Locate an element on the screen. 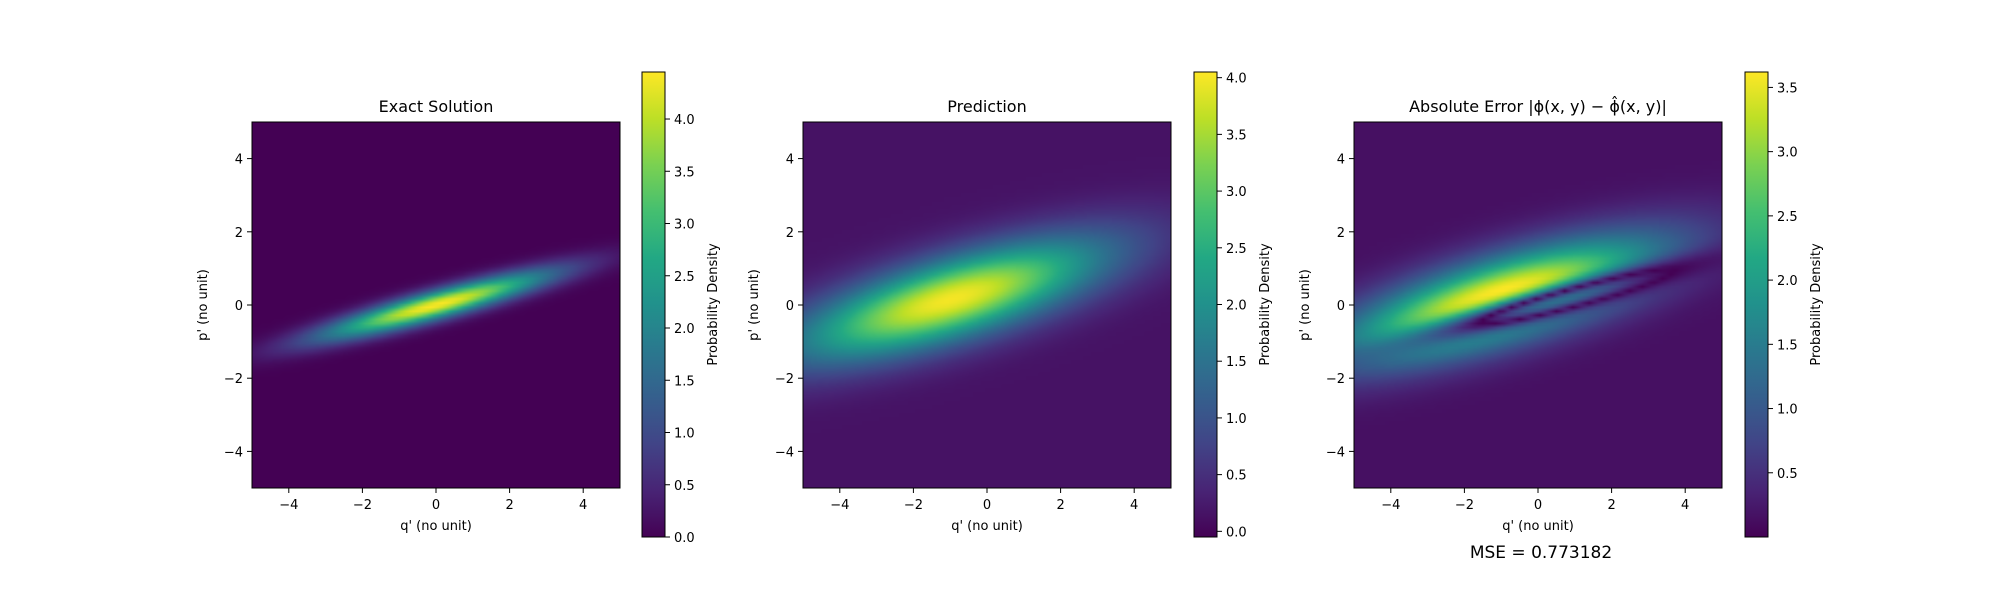  mse-annotation: MSE = 0.773182 is located at coordinates (1541, 553).